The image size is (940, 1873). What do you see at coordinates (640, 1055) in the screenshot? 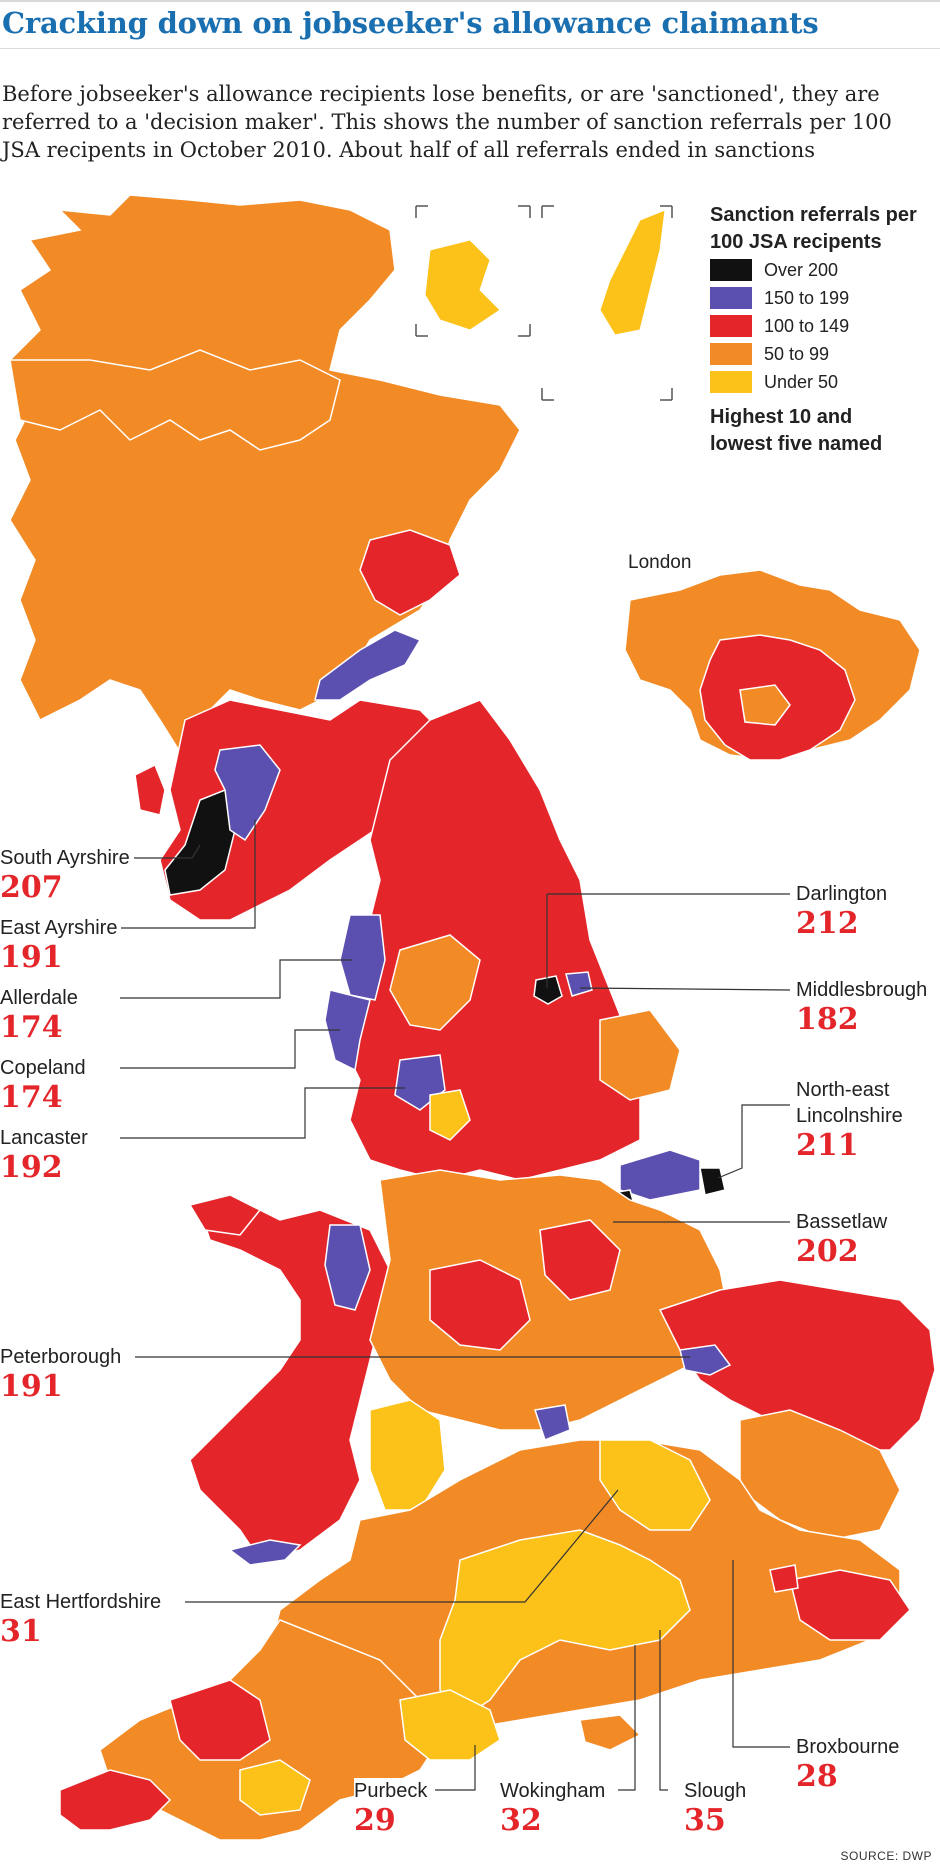
I see `region-north-yorkshire` at bounding box center [640, 1055].